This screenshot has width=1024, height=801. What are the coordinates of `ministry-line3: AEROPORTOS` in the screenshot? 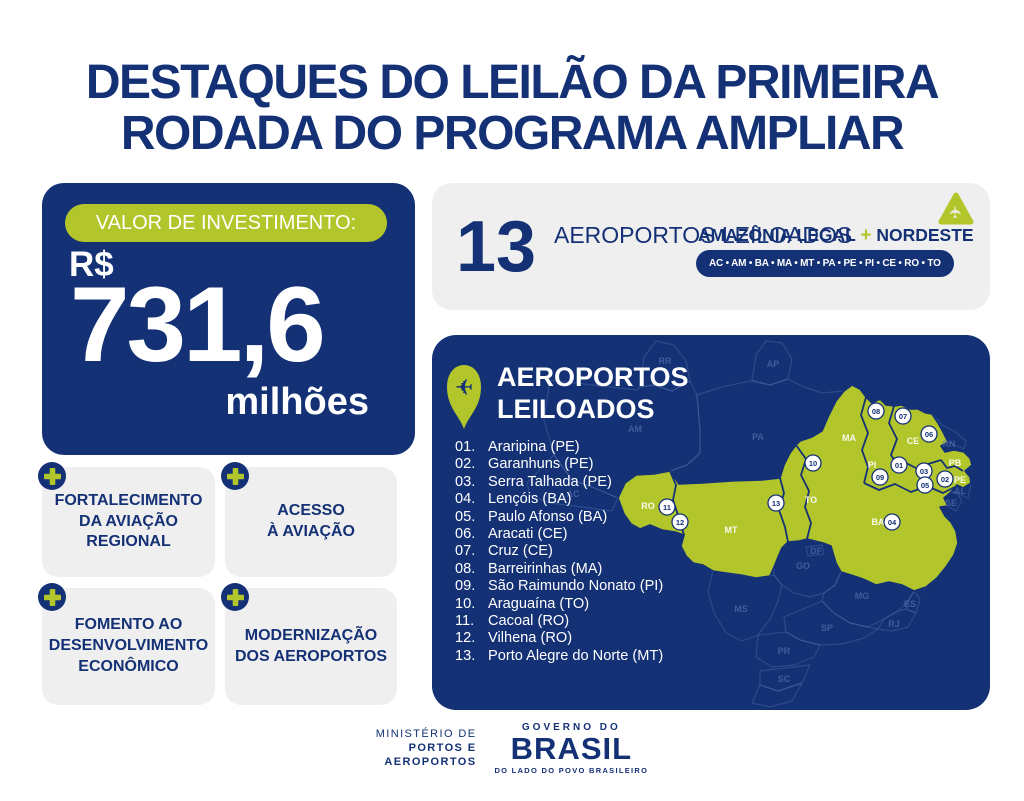 It's located at (430, 762).